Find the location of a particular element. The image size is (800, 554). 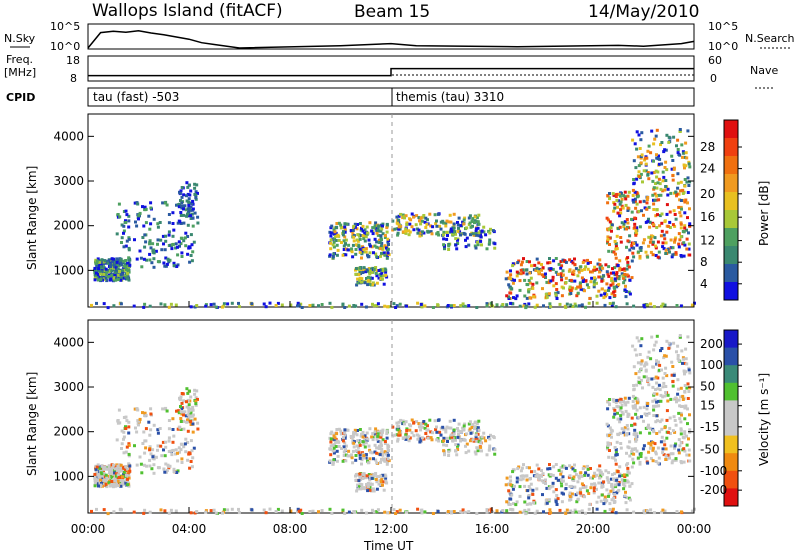

nsky-right-tick-bottom: 10^0 is located at coordinates (723, 46).